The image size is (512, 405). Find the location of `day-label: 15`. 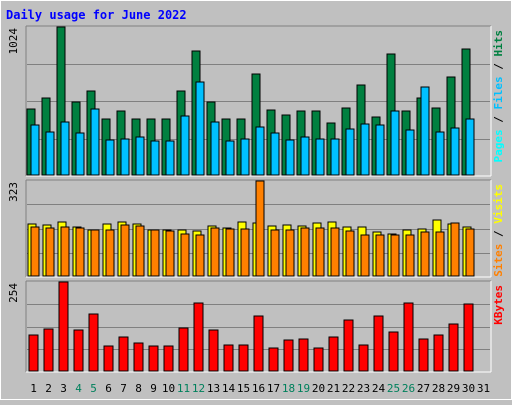

day-label: 15 is located at coordinates (243, 388).